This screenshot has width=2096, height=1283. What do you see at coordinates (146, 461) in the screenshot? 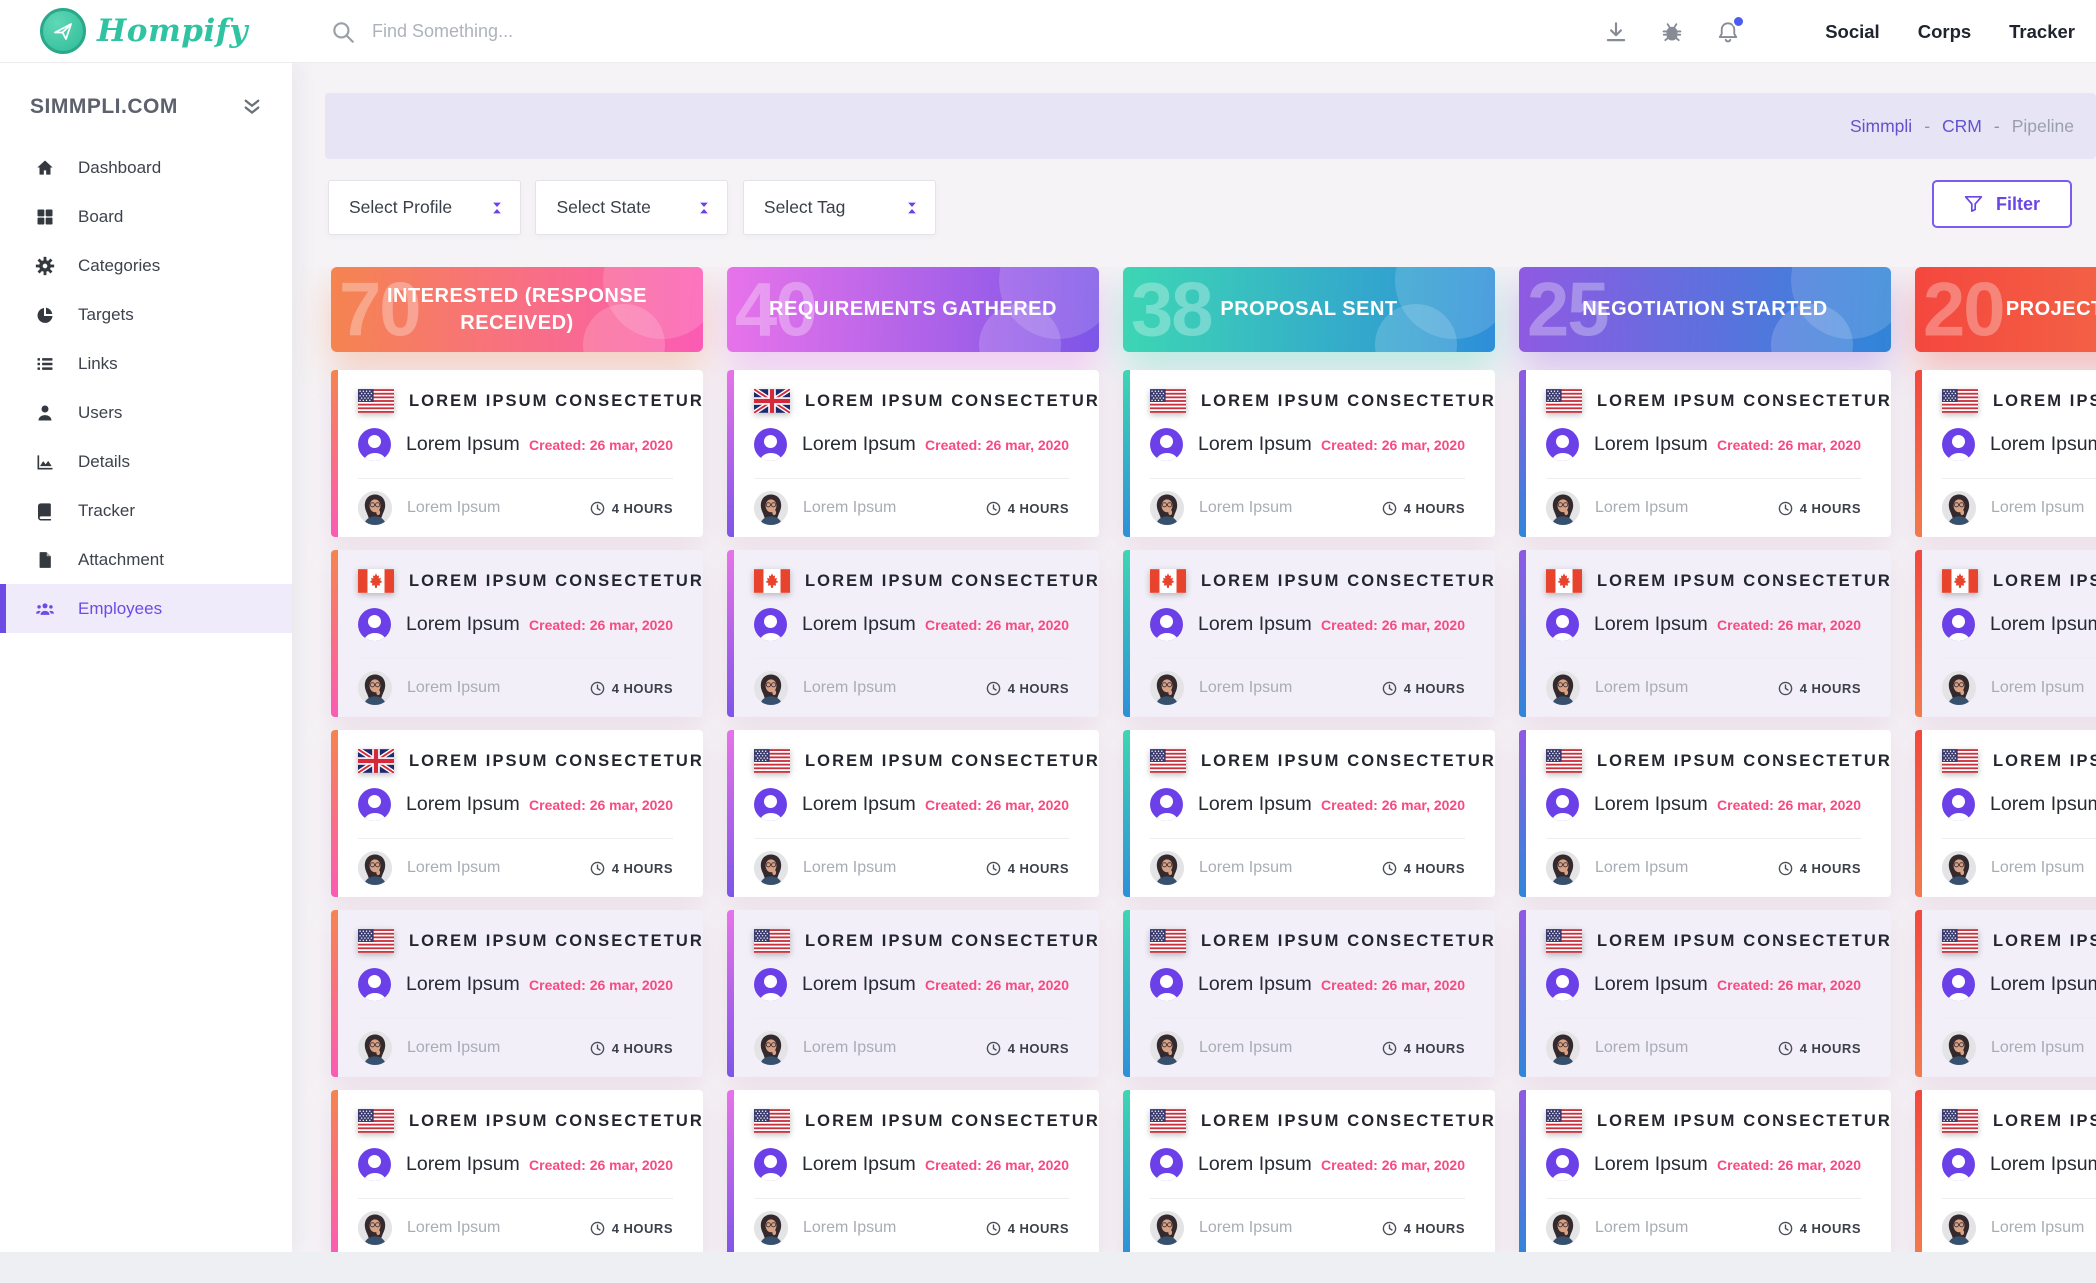
I see `sidebar-item-details: Details` at bounding box center [146, 461].